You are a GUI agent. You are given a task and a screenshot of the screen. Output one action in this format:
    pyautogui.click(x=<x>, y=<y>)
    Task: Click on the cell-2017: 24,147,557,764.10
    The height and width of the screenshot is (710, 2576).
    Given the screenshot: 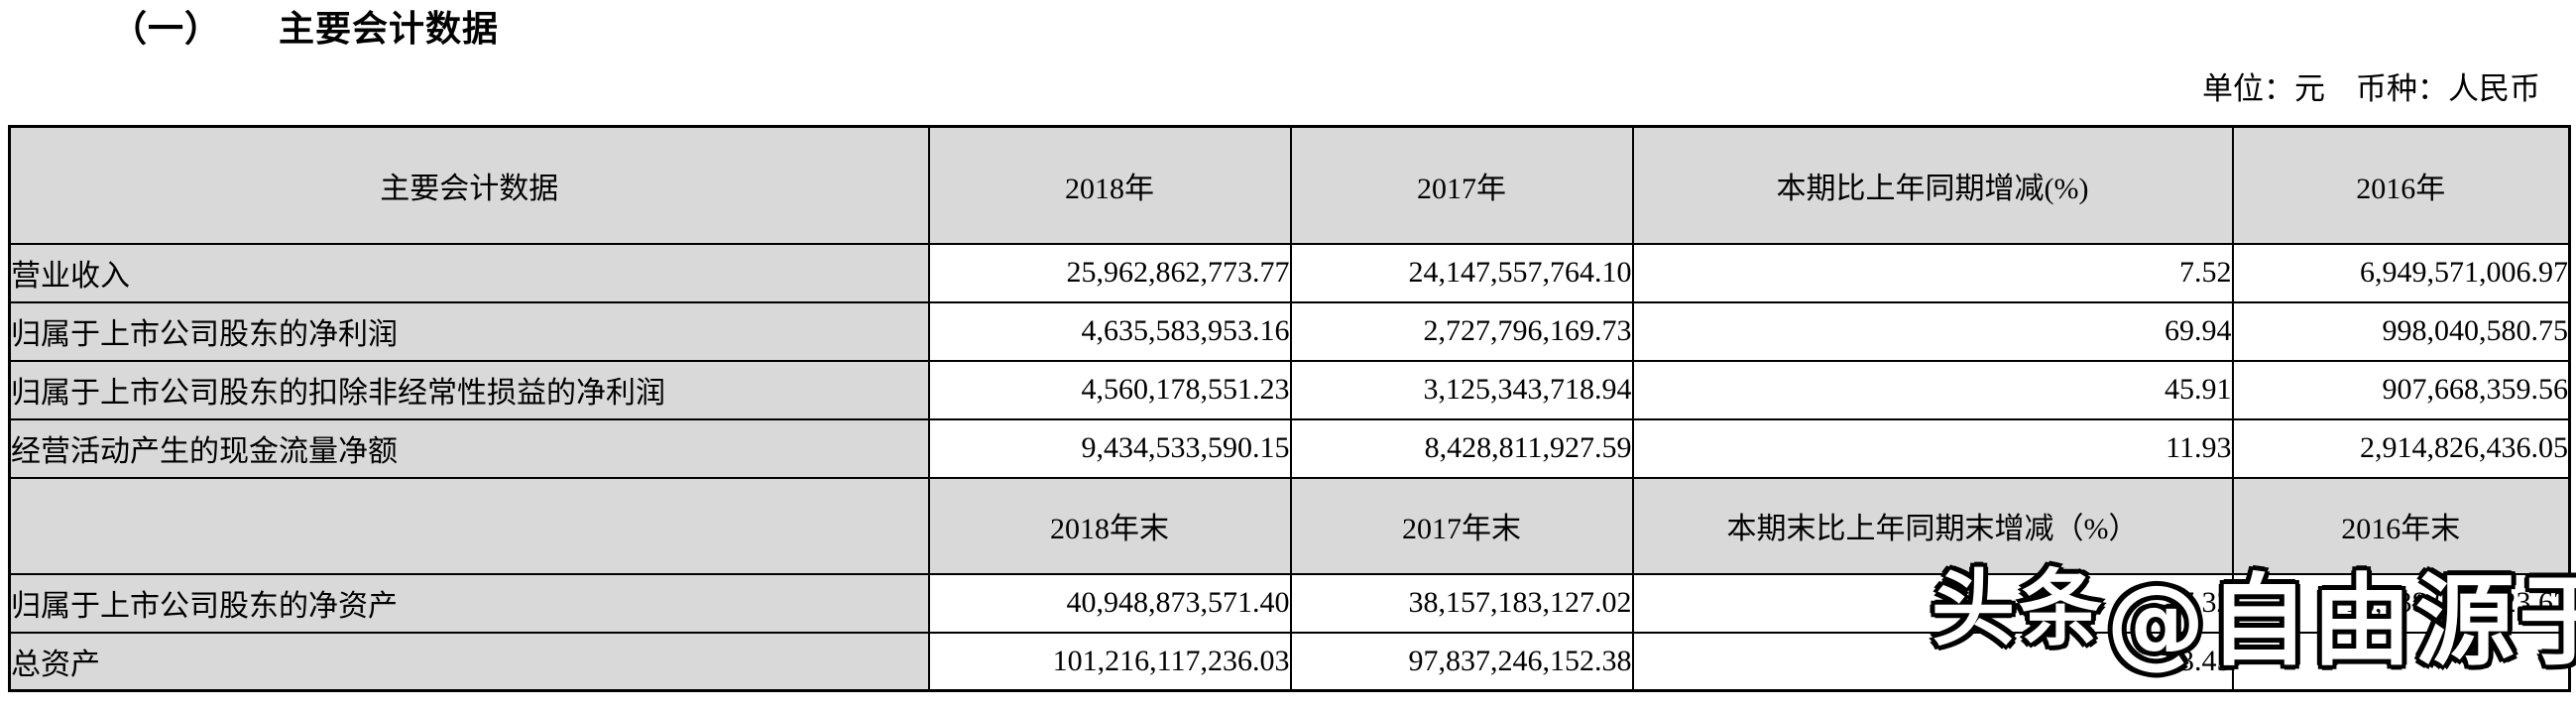 What is the action you would take?
    pyautogui.click(x=1461, y=272)
    